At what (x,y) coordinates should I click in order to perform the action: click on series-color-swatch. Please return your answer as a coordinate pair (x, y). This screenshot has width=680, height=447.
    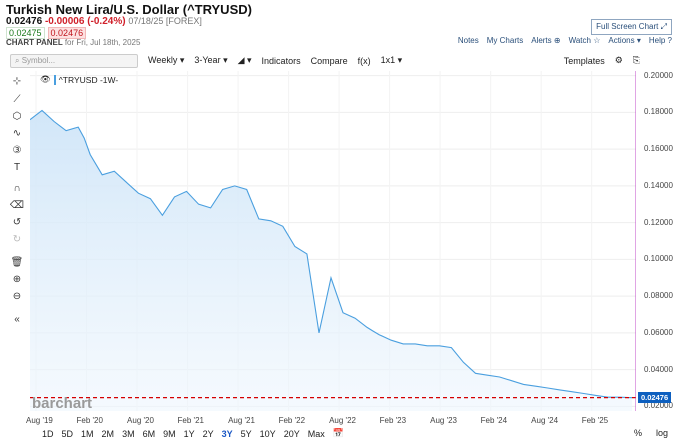
    Looking at the image, I should click on (54, 79).